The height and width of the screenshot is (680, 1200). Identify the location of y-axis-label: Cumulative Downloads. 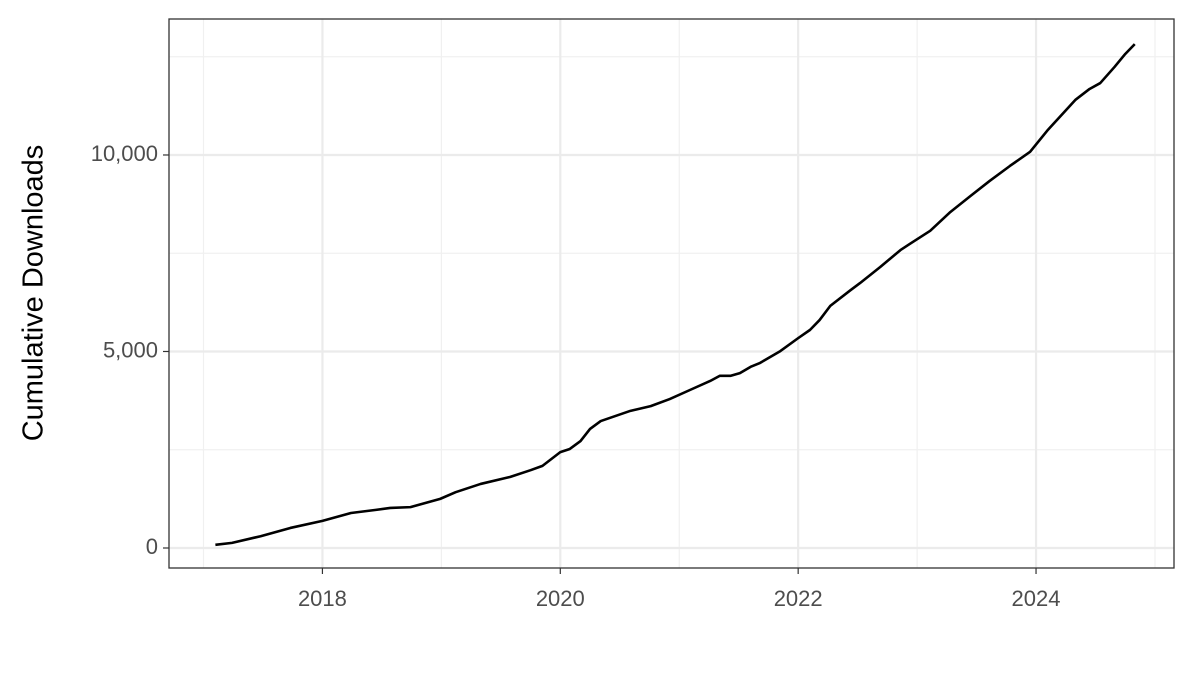
(34, 293).